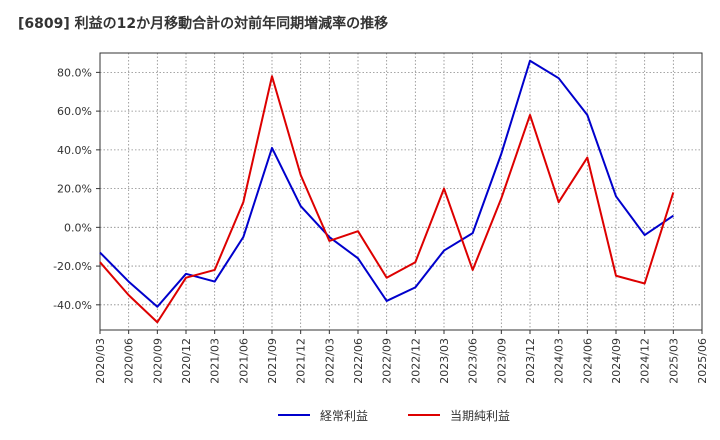 The height and width of the screenshot is (440, 720). Describe the element at coordinates (329, 361) in the screenshot. I see `x-tick-label: 2022/03` at that location.